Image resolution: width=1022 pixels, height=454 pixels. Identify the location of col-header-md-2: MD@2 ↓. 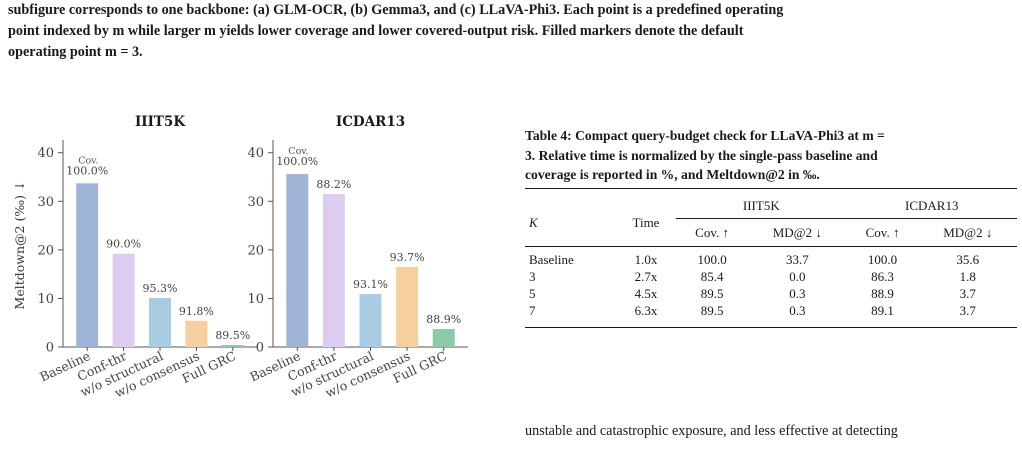
(967, 232).